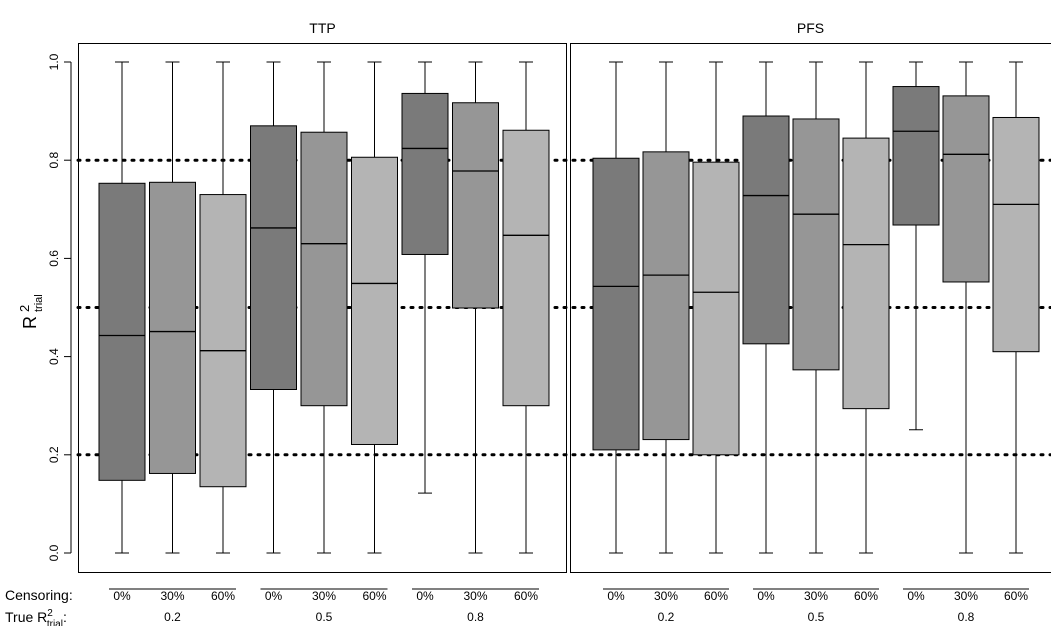 The height and width of the screenshot is (626, 1051). Describe the element at coordinates (54, 454) in the screenshot. I see `y-tick-label: 0.2` at that location.